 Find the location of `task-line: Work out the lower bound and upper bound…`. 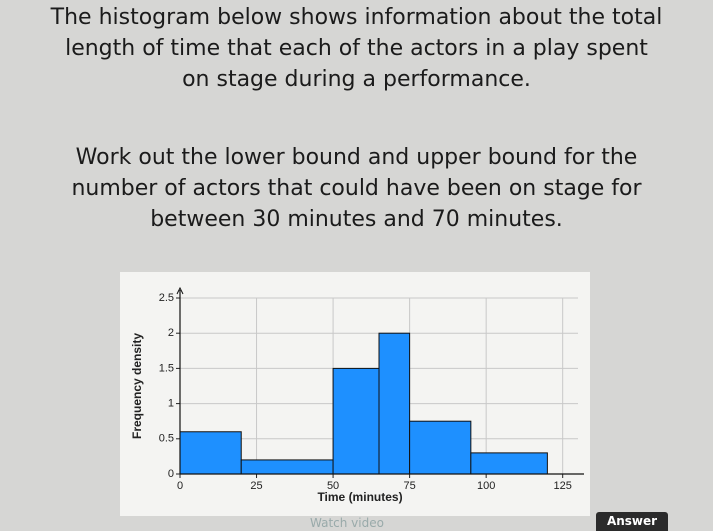

task-line: Work out the lower bound and upper bound… is located at coordinates (356, 157).